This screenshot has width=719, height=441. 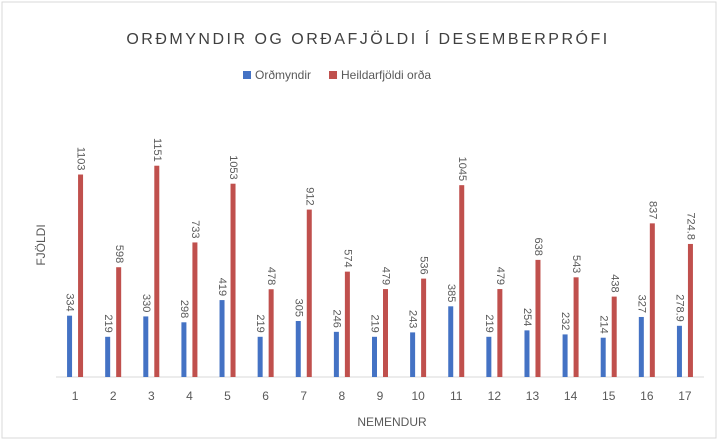 What do you see at coordinates (227, 396) in the screenshot?
I see `x-tick-label: 5` at bounding box center [227, 396].